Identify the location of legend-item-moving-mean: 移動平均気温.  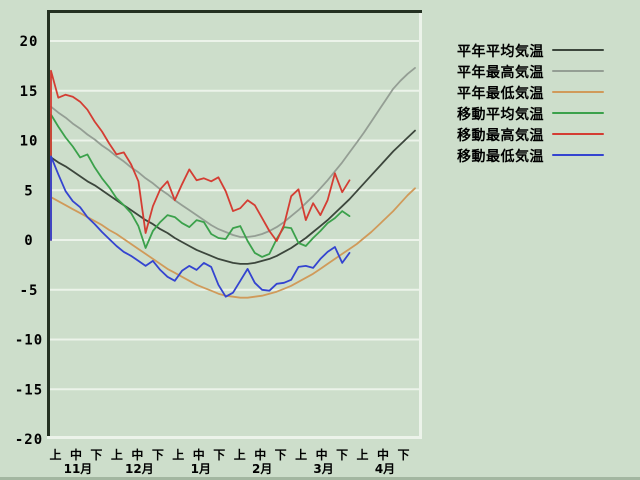
(542, 114).